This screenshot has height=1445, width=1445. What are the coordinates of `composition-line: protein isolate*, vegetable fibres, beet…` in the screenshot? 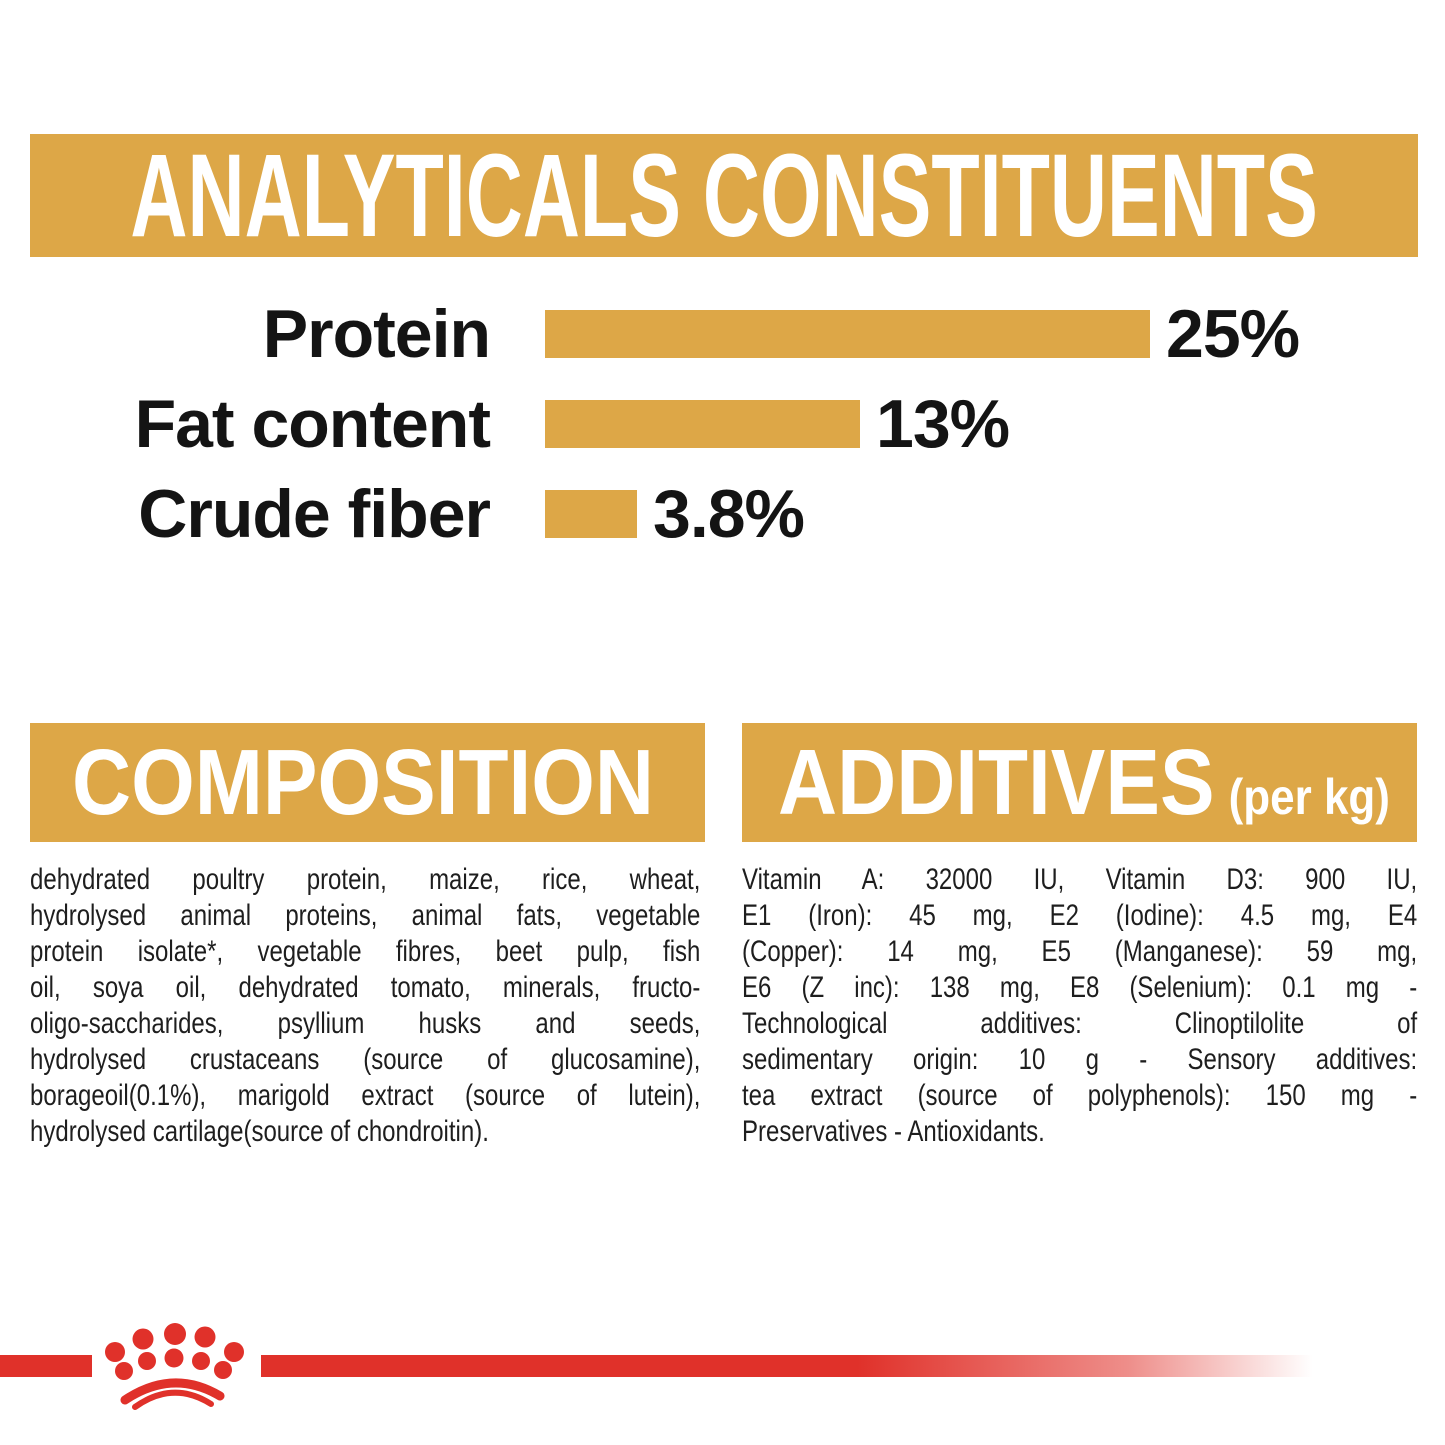 It's located at (365, 951).